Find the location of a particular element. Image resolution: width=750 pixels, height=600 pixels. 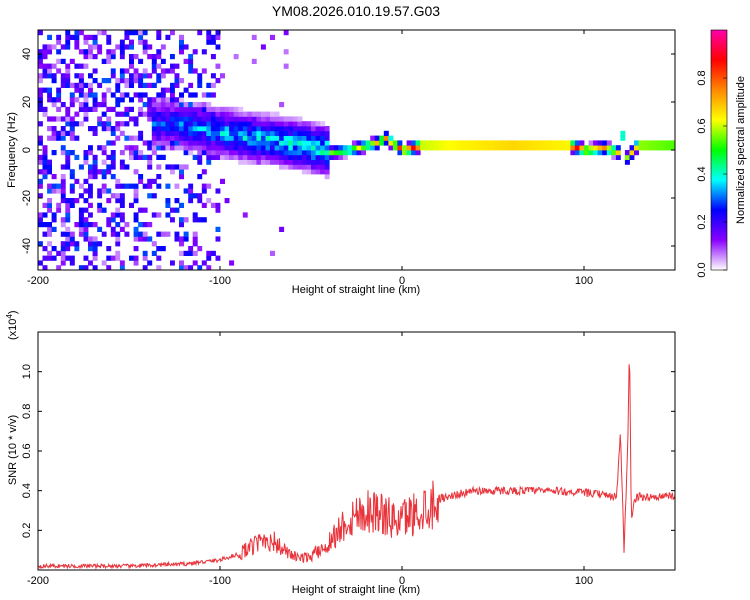

spectrogram-y-tick-label: -40 is located at coordinates (27, 246).